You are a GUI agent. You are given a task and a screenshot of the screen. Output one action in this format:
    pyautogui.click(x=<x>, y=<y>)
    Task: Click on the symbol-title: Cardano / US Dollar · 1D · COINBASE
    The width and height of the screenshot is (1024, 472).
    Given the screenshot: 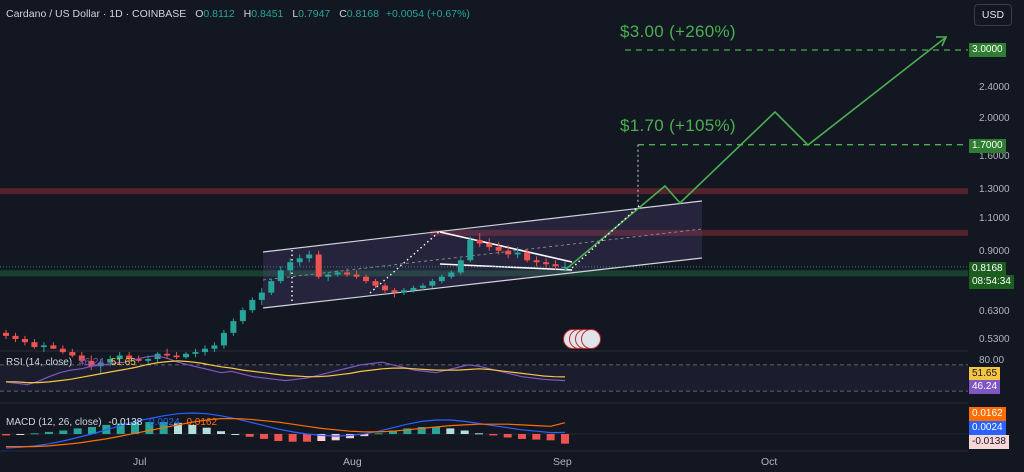 What is the action you would take?
    pyautogui.click(x=96, y=14)
    